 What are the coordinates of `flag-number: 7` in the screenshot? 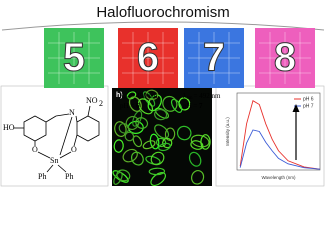 It's located at (214, 58).